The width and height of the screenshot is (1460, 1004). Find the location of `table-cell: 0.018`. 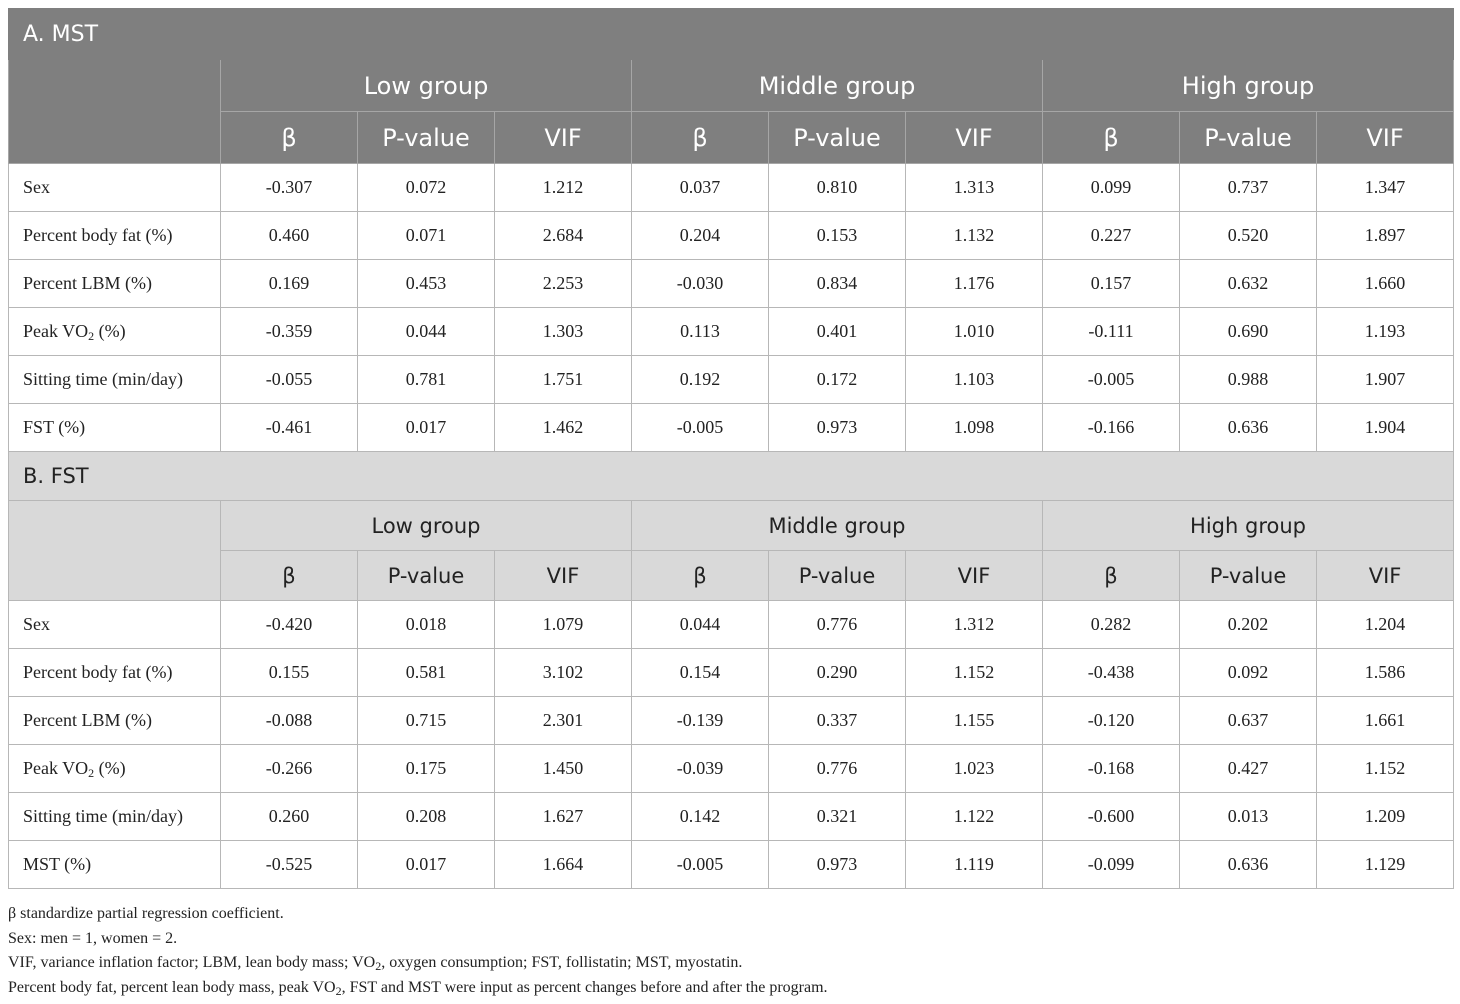

table-cell: 0.018 is located at coordinates (426, 624).